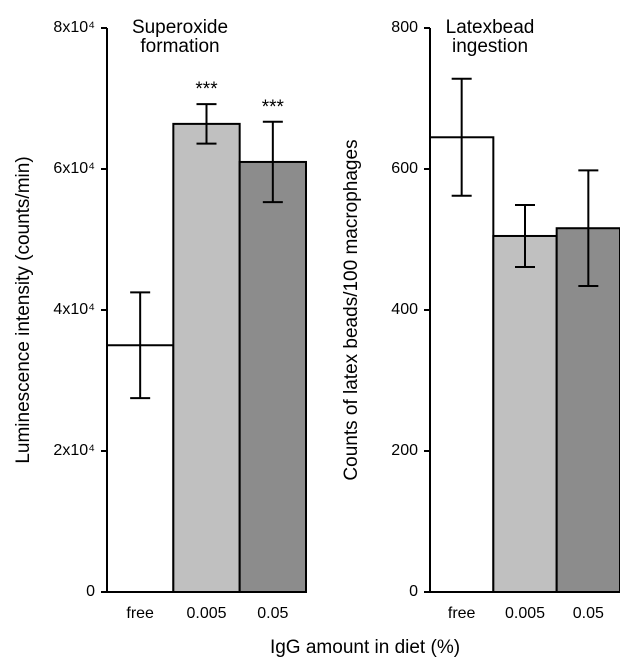 The width and height of the screenshot is (620, 667). What do you see at coordinates (490, 27) in the screenshot?
I see `chart-title: Latexbead` at bounding box center [490, 27].